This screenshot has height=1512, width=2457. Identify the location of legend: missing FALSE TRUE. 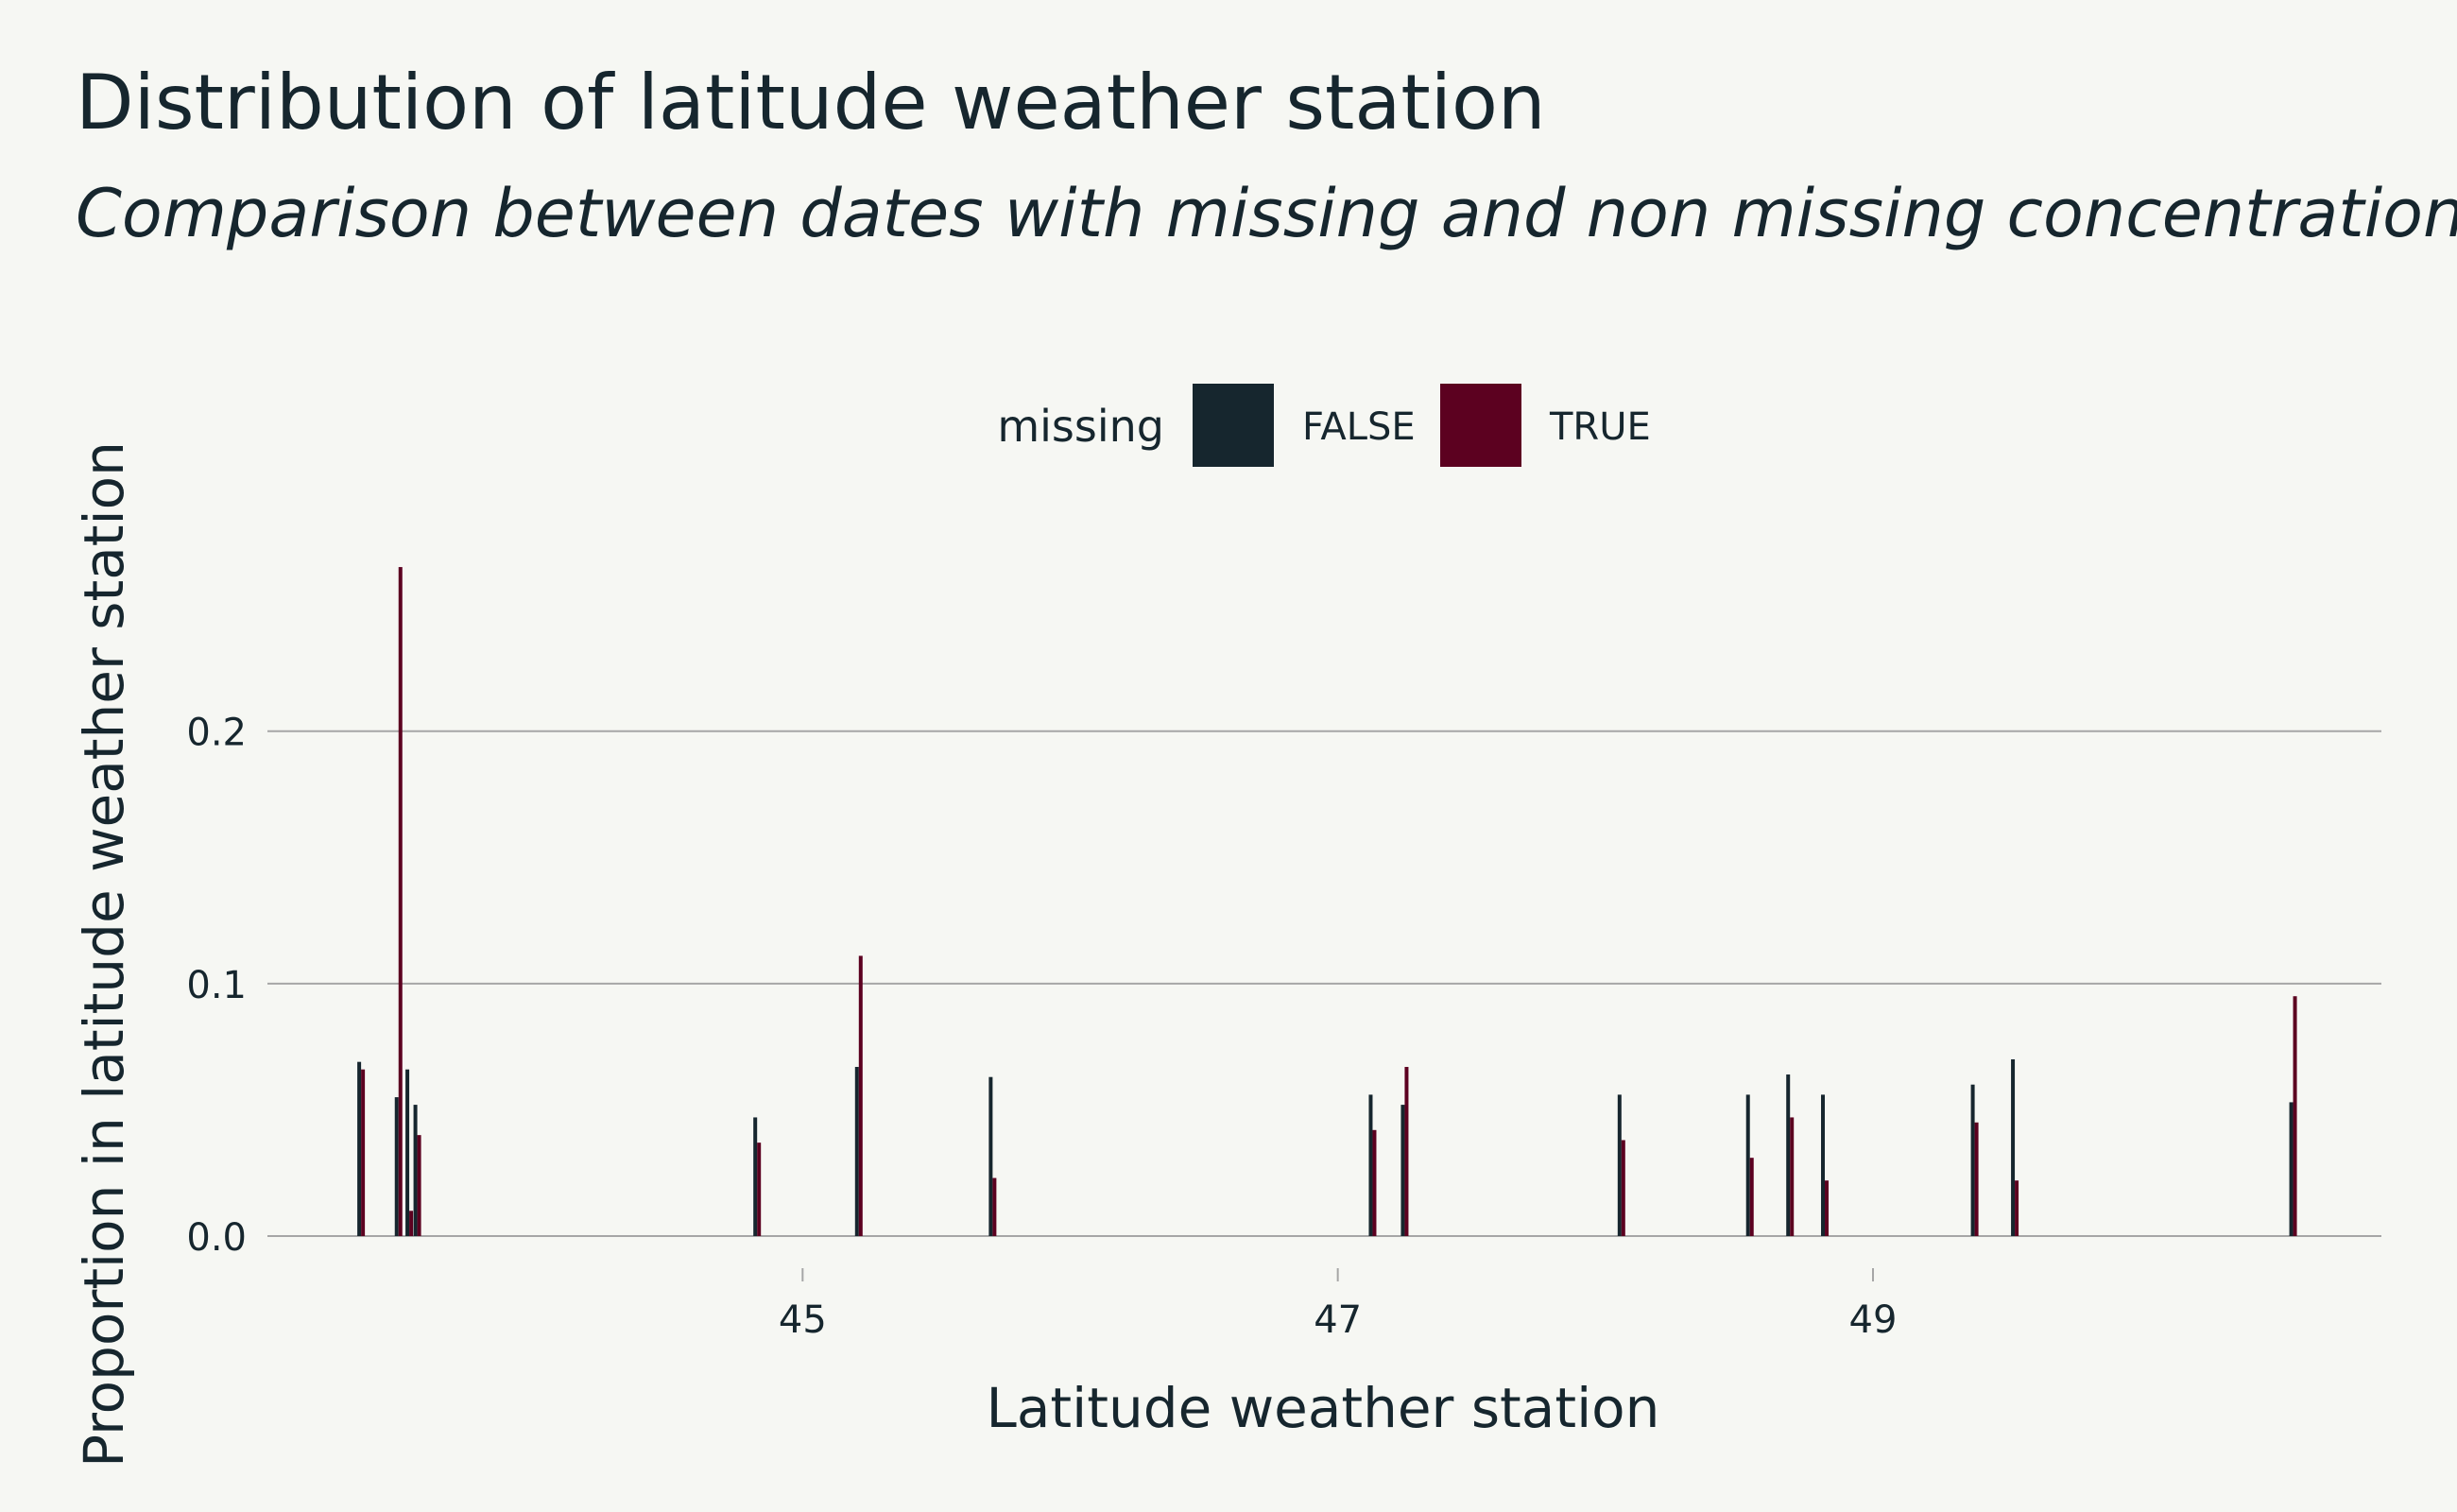
(1324, 425).